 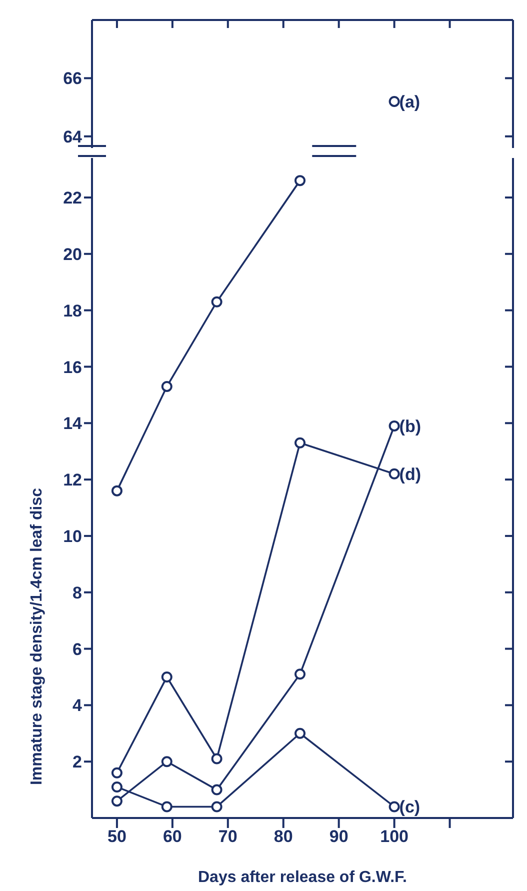 What do you see at coordinates (77, 592) in the screenshot?
I see `y-tick-label: 8` at bounding box center [77, 592].